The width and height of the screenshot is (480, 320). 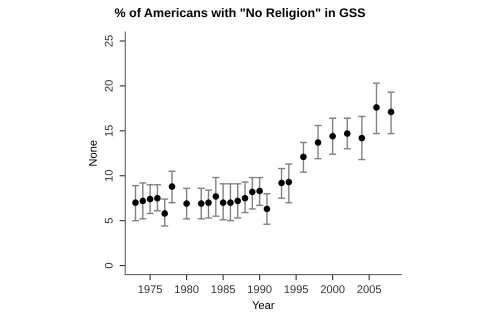 What do you see at coordinates (240, 14) in the screenshot?
I see `chart-title: % of Americans with "No Religion" in GSS` at bounding box center [240, 14].